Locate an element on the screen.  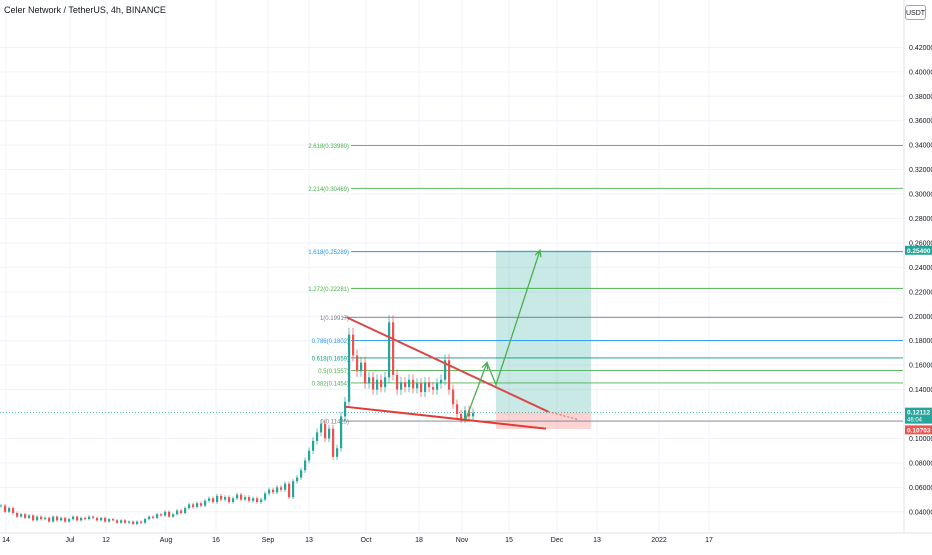
time-tick-label: Aug is located at coordinates (166, 540).